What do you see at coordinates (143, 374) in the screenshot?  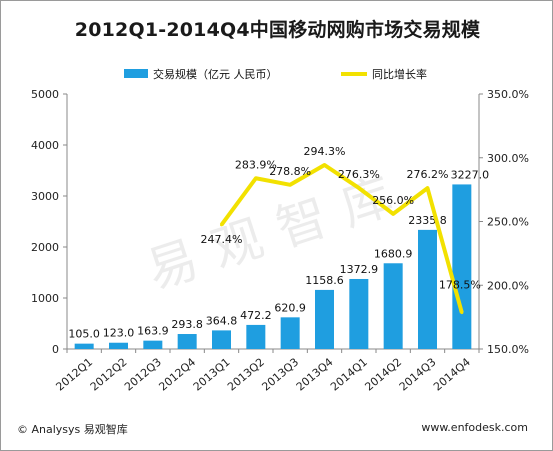 I see `x-tick-label: 2012Q3` at bounding box center [143, 374].